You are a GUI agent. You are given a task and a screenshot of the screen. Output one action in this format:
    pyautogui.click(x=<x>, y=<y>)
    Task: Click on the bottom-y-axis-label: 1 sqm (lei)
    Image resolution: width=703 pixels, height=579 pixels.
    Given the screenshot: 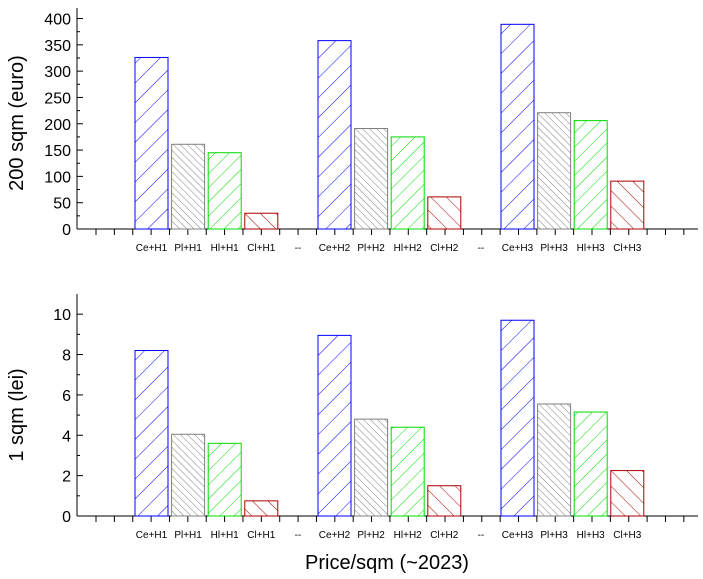 What is the action you would take?
    pyautogui.click(x=17, y=414)
    